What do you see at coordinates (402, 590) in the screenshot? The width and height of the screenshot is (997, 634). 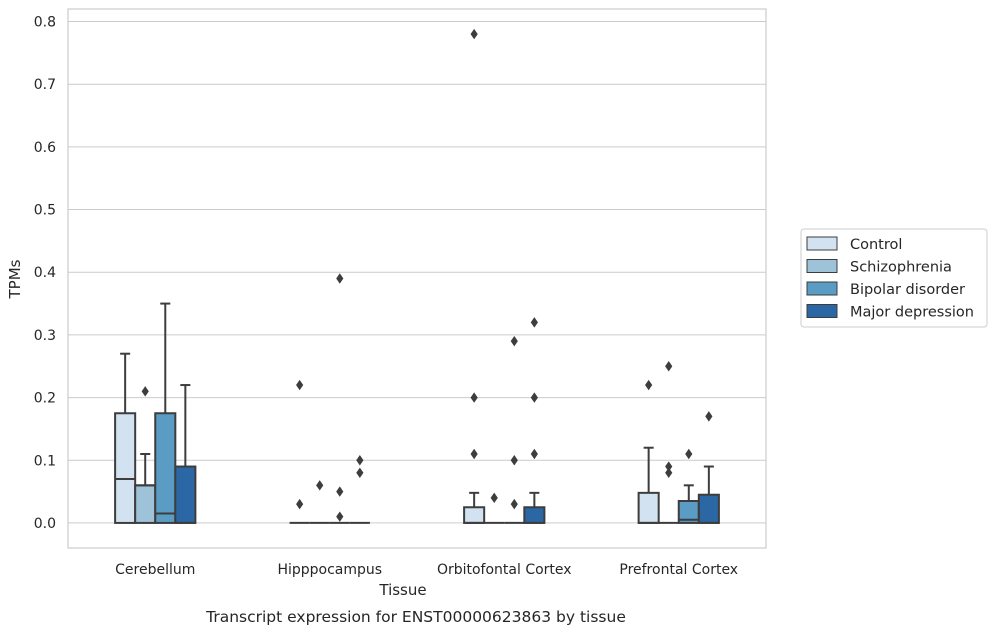 I see `x-axis-label: Tissue` at bounding box center [402, 590].